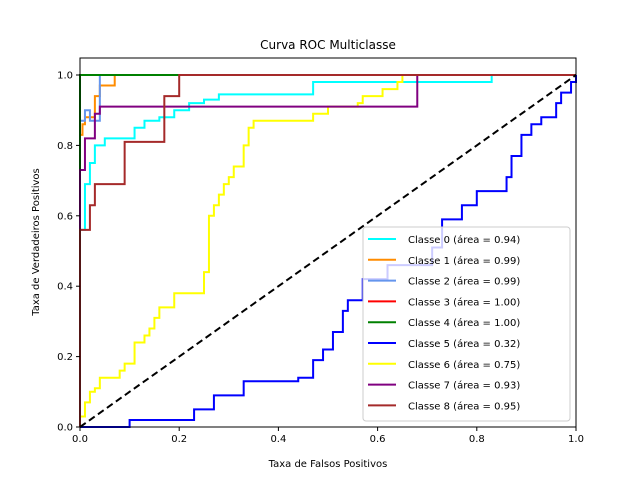 Image resolution: width=640 pixels, height=480 pixels. I want to click on legend-label-8: Classe 8 (área = 0.95), so click(464, 406).